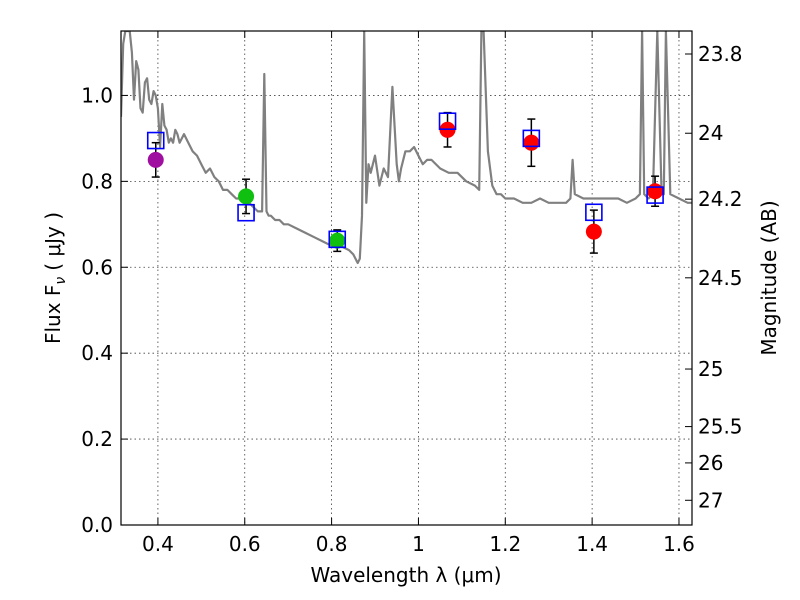 This screenshot has height=600, width=800. Describe the element at coordinates (679, 544) in the screenshot. I see `x-tick-label: 1.6` at that location.